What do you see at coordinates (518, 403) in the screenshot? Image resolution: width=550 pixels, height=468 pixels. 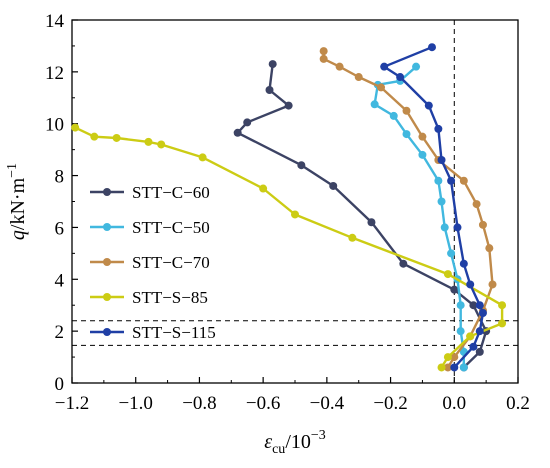 I see `x-tick-label: 0.2` at bounding box center [518, 403].